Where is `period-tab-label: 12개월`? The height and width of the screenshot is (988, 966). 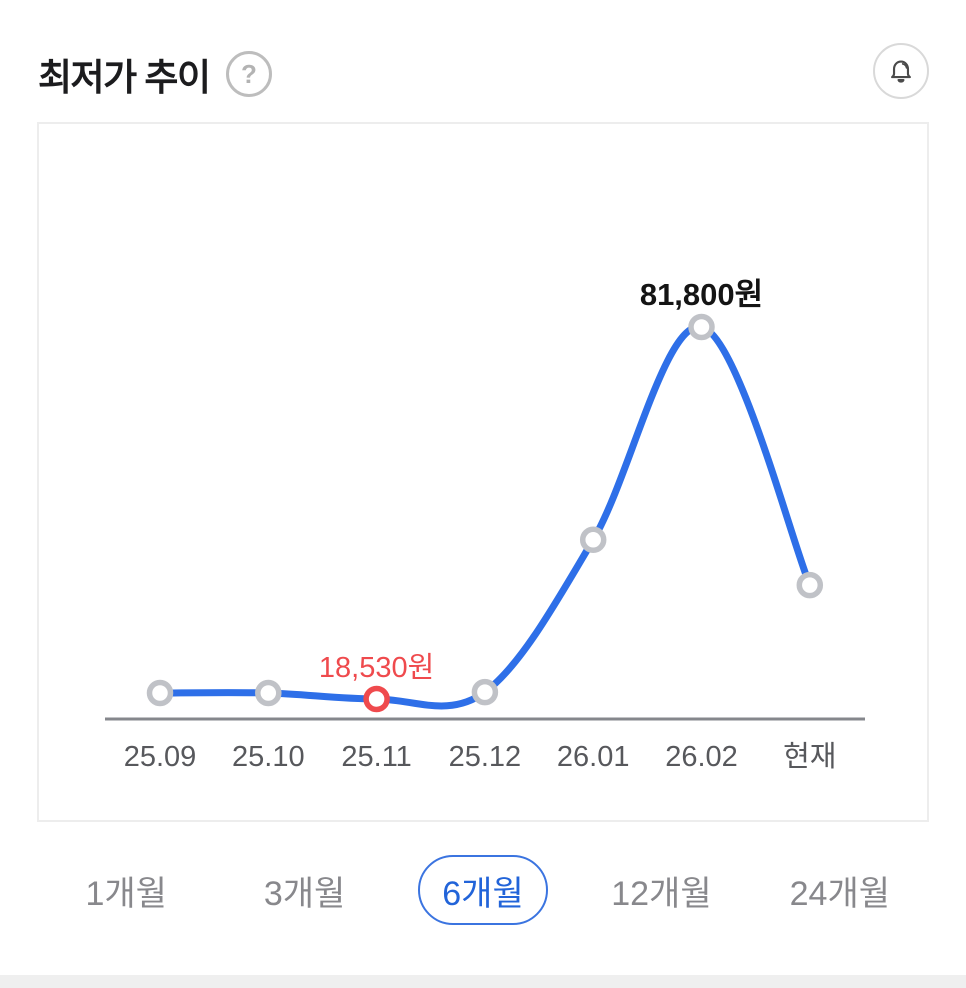
period-tab-label: 12개월 is located at coordinates (661, 893).